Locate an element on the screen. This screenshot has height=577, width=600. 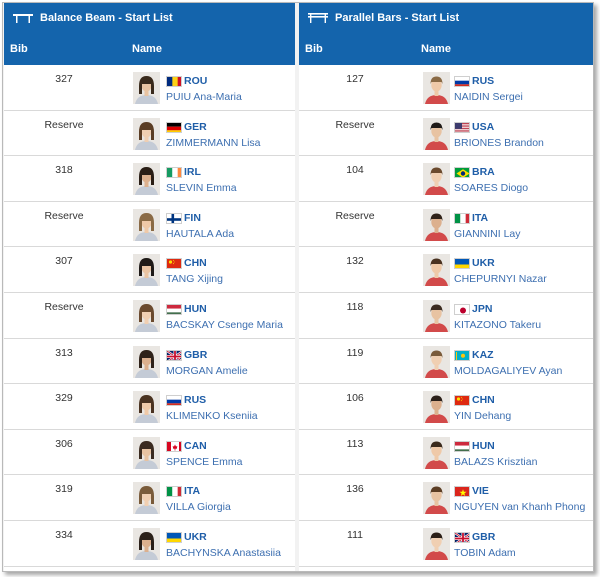
athlete-name-link: KLIMENKO Kseniia is located at coordinates (212, 416).